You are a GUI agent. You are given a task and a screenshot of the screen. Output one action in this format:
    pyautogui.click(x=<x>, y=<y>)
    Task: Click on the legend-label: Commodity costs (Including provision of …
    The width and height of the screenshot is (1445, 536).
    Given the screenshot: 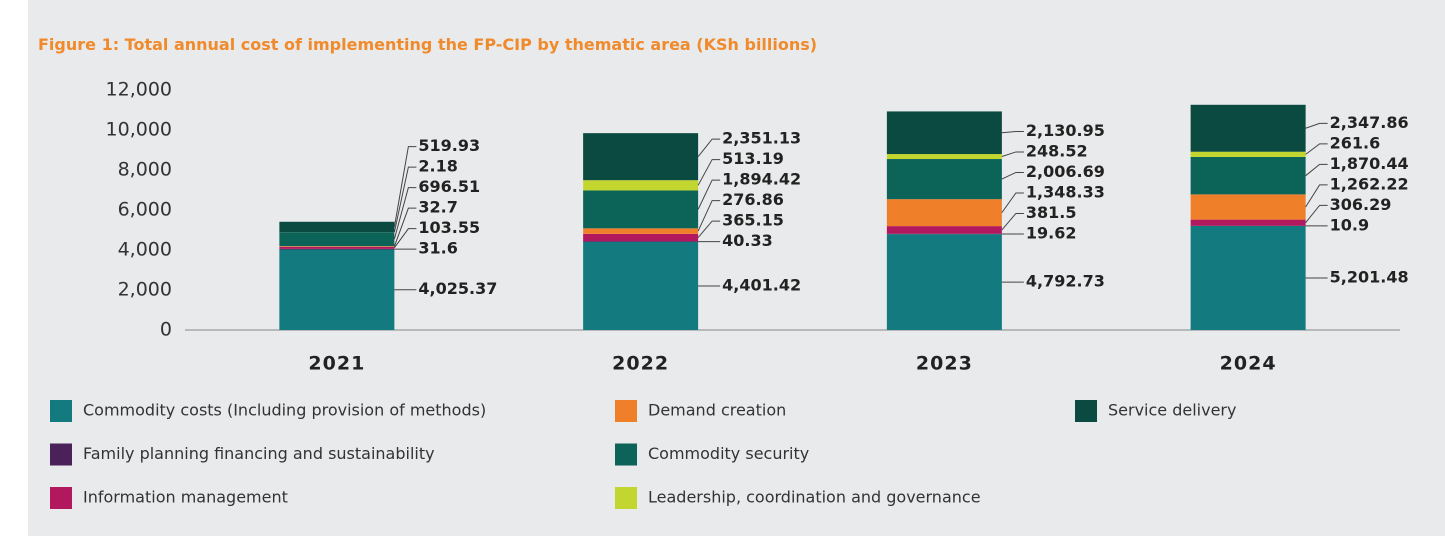 What is the action you would take?
    pyautogui.click(x=284, y=410)
    